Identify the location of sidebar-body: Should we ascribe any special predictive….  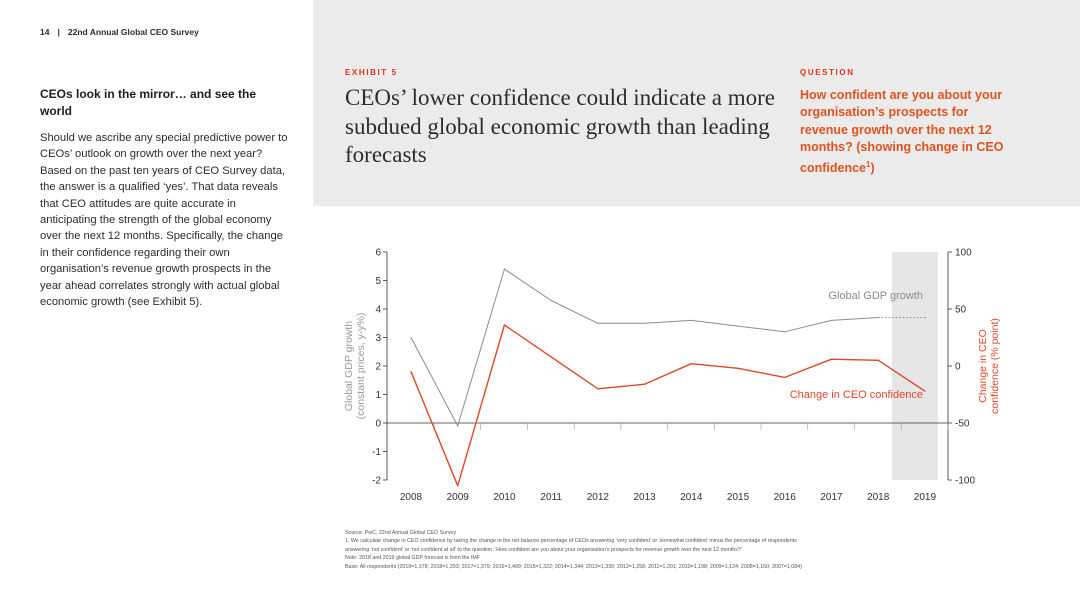
(164, 220).